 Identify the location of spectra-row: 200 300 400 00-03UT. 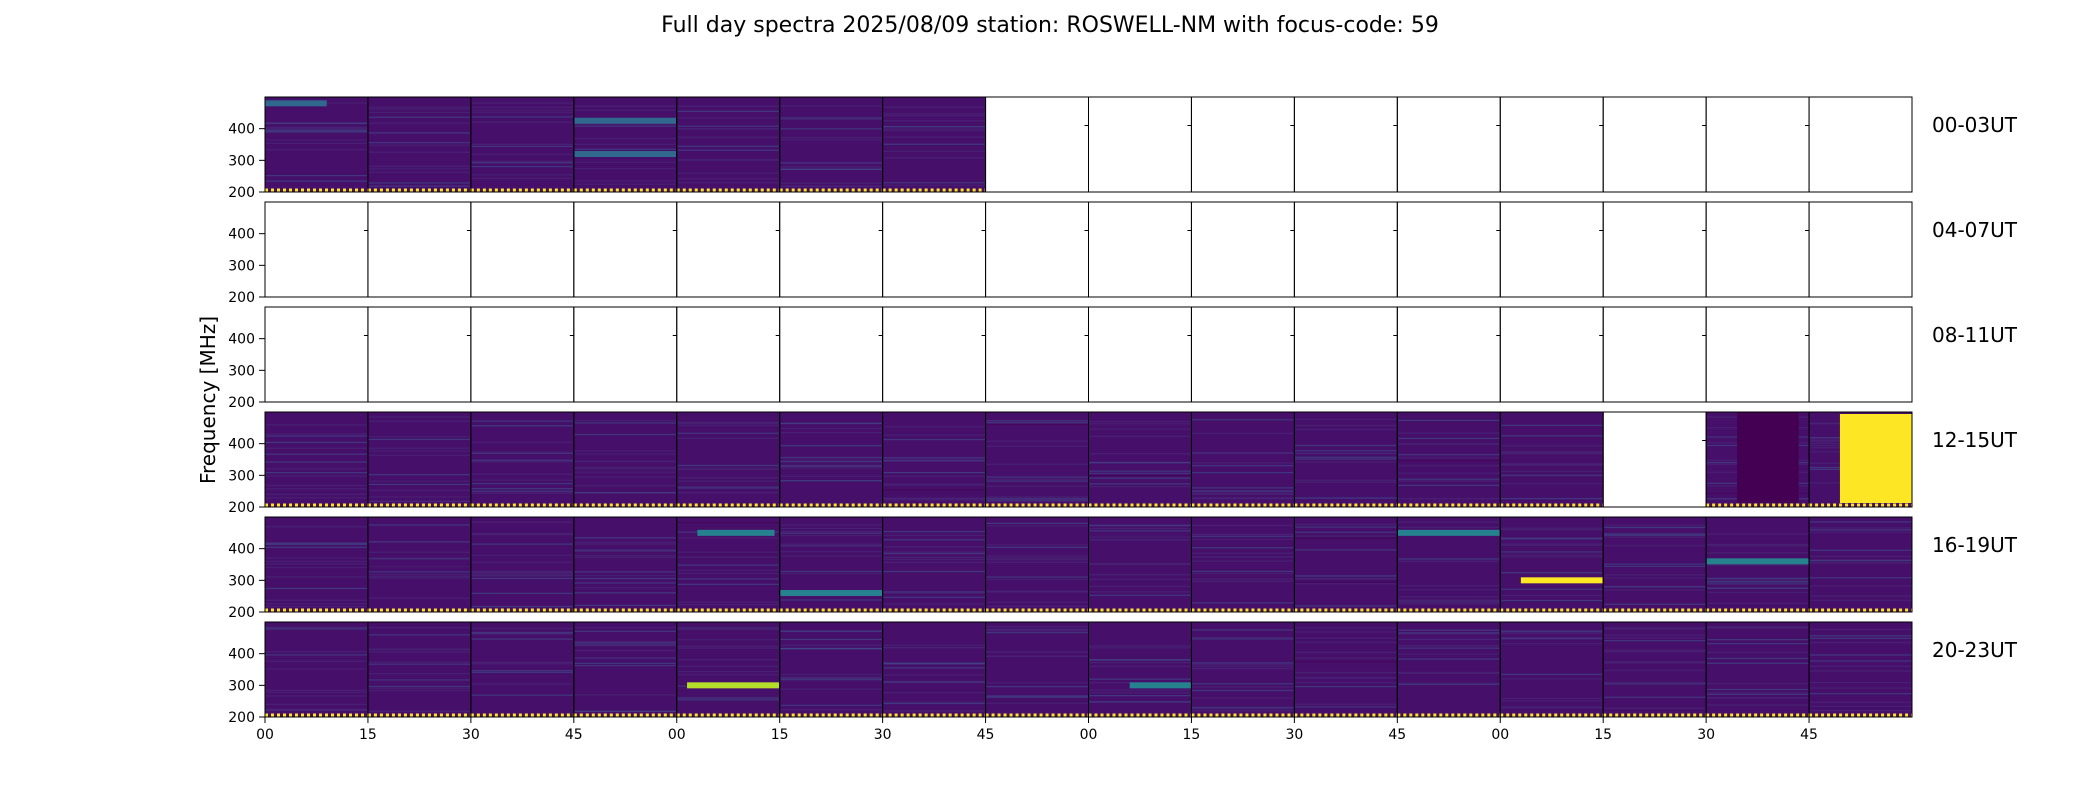
(1123, 148).